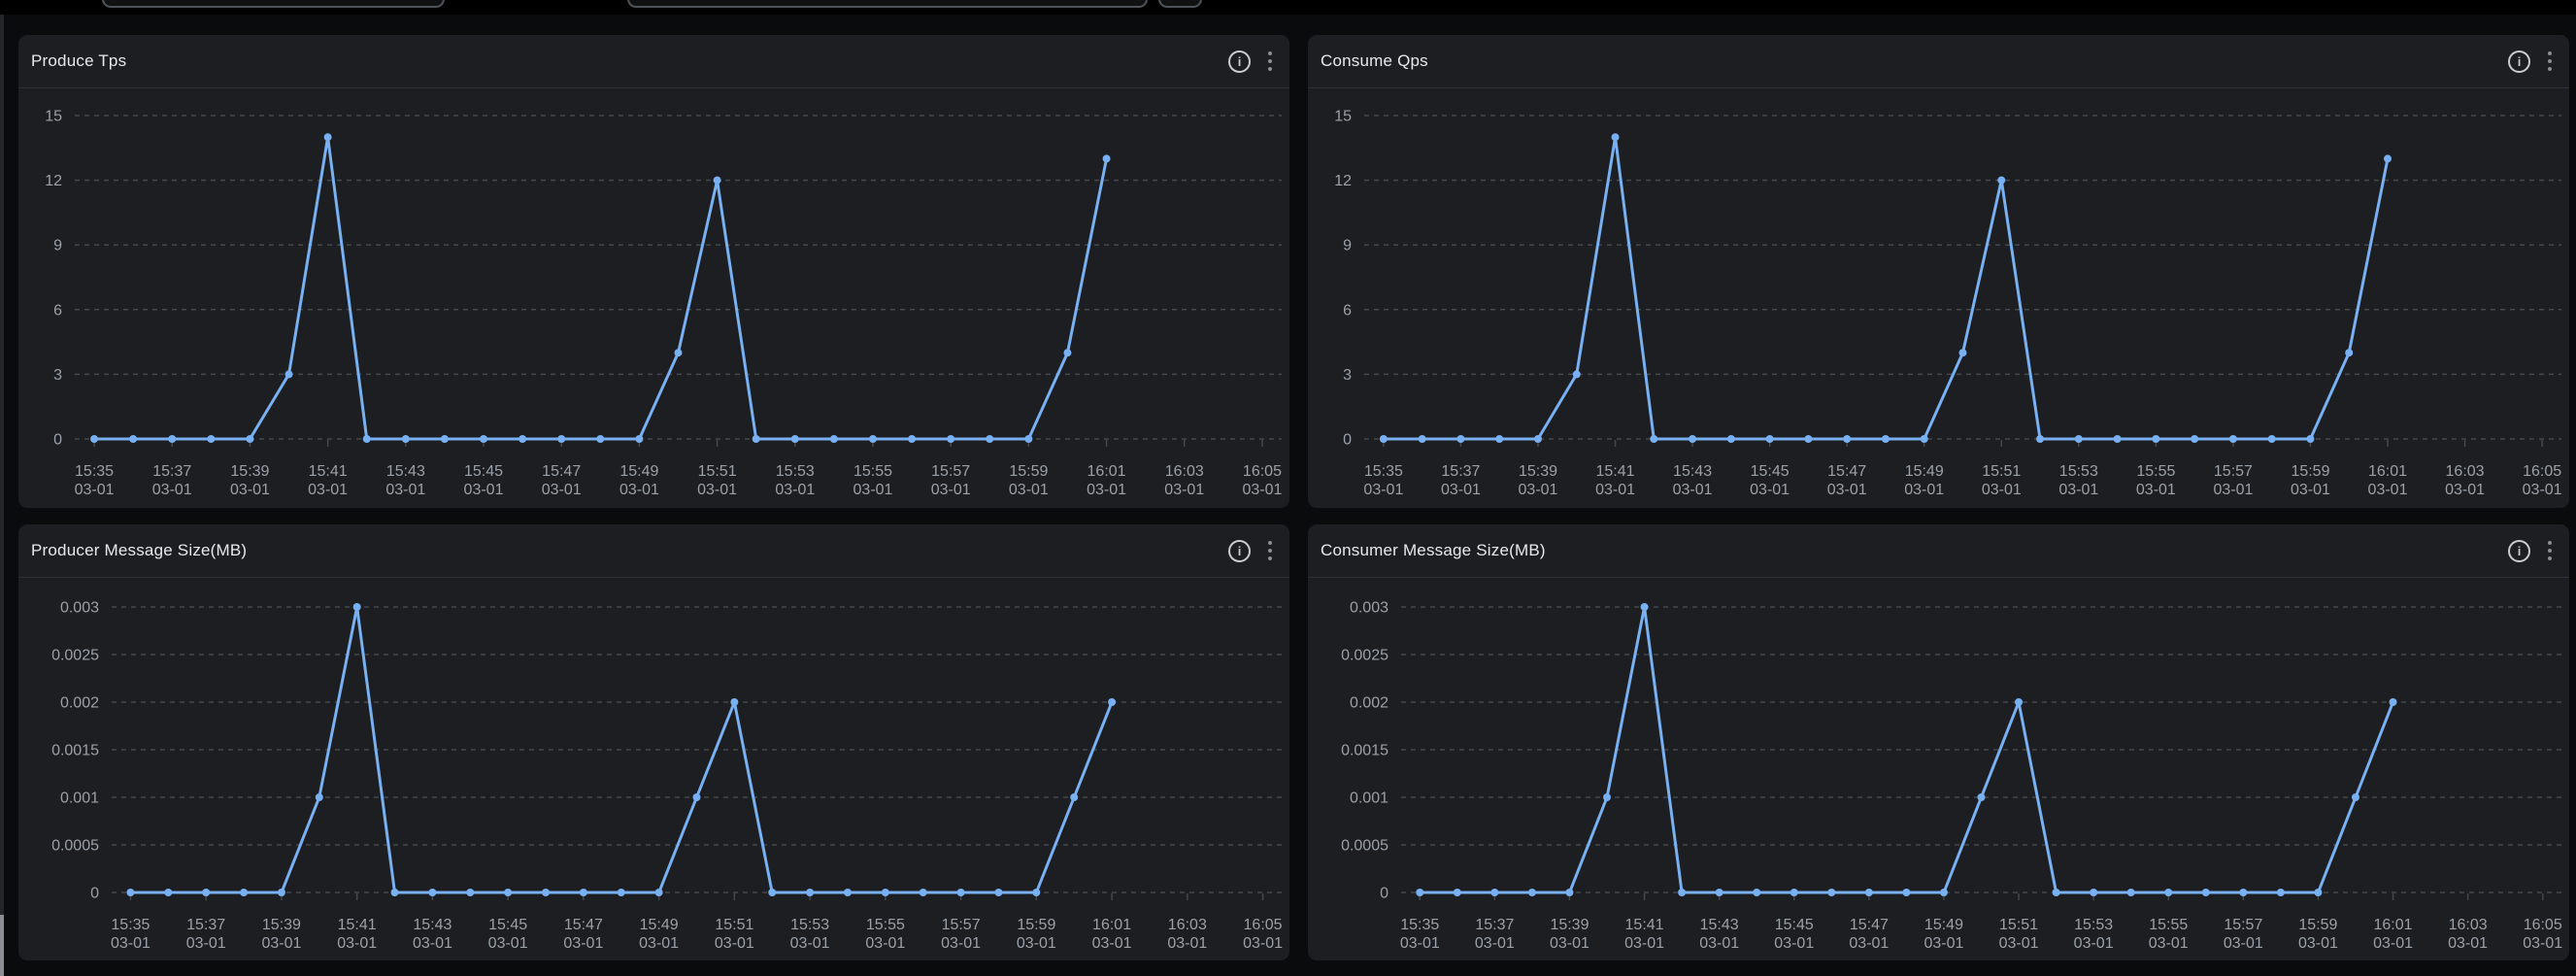 Image resolution: width=2576 pixels, height=976 pixels. Describe the element at coordinates (653, 551) in the screenshot. I see `panel-header: Producer Message Size(MB) i` at that location.